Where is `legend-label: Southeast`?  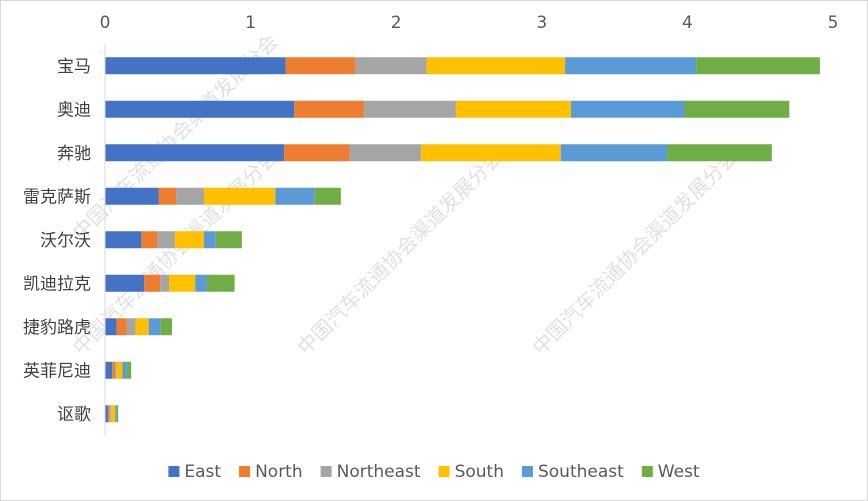 legend-label: Southeast is located at coordinates (581, 472).